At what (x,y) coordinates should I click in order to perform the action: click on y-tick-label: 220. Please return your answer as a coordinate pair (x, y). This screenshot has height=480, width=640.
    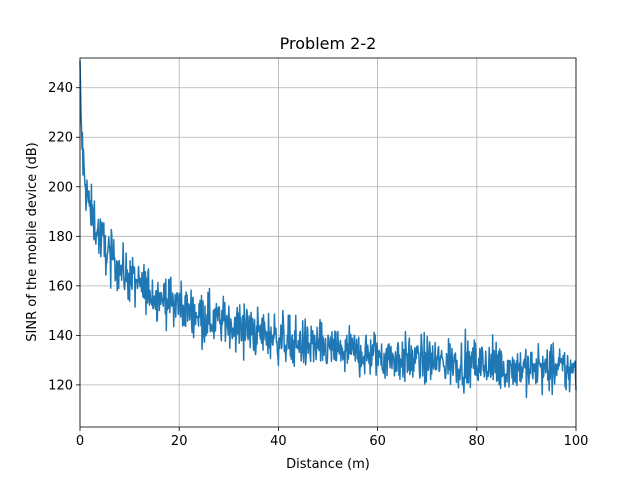
    Looking at the image, I should click on (60, 138).